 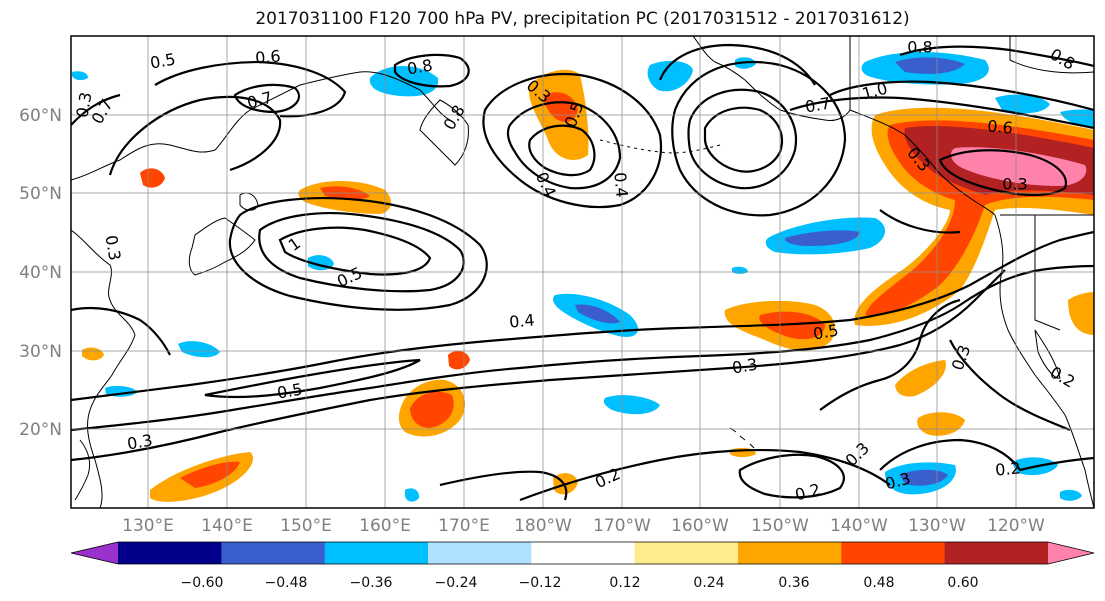 I want to click on north-america-coastline, so click(x=1044, y=361).